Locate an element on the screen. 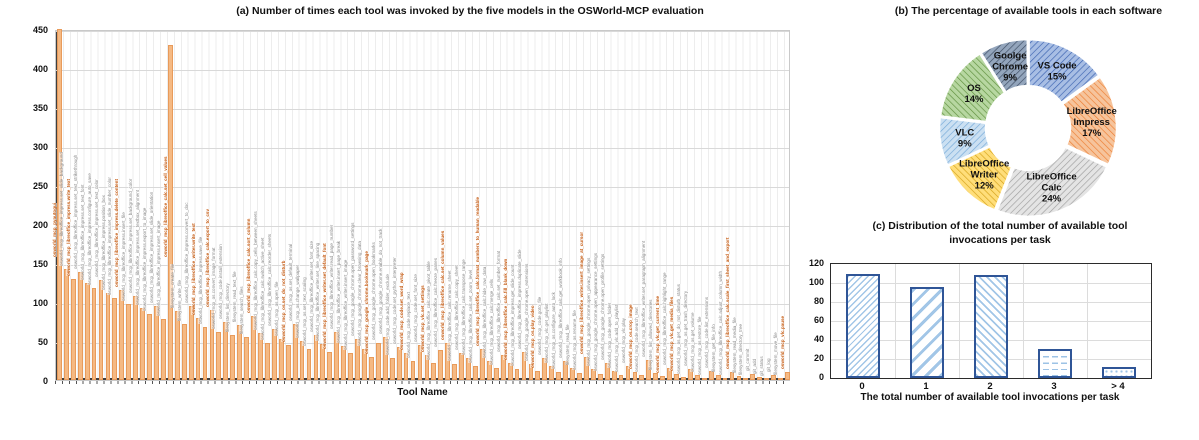 The height and width of the screenshot is (440, 1199). chart-a-bar-label: osworld_mcp_pyautogui is located at coordinates (54, 229).